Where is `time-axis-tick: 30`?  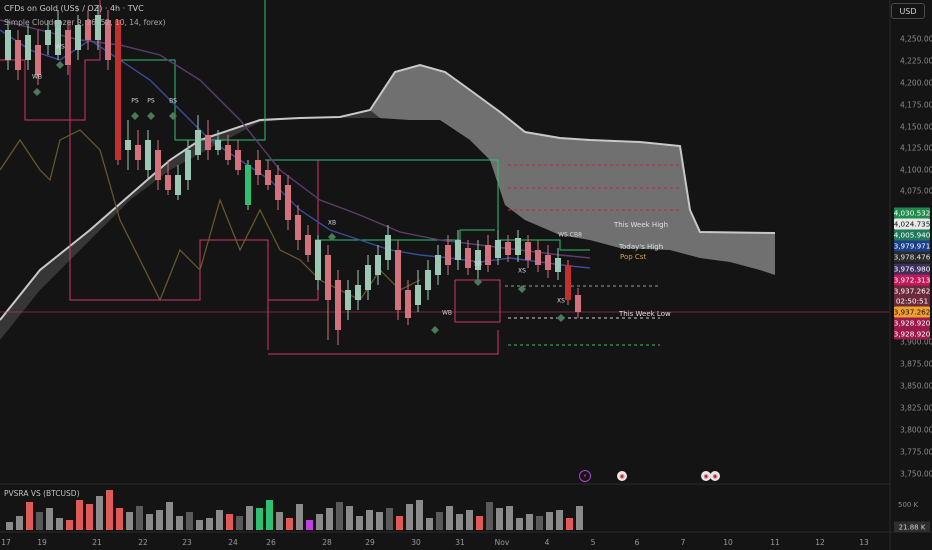
time-axis-tick: 30 is located at coordinates (416, 542).